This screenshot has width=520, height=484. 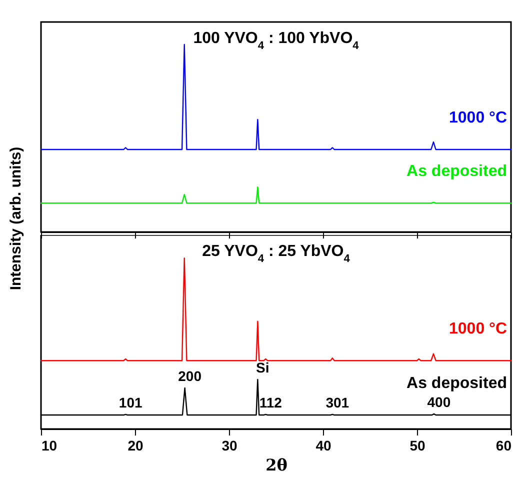 What do you see at coordinates (263, 367) in the screenshot?
I see `annotation: Si` at bounding box center [263, 367].